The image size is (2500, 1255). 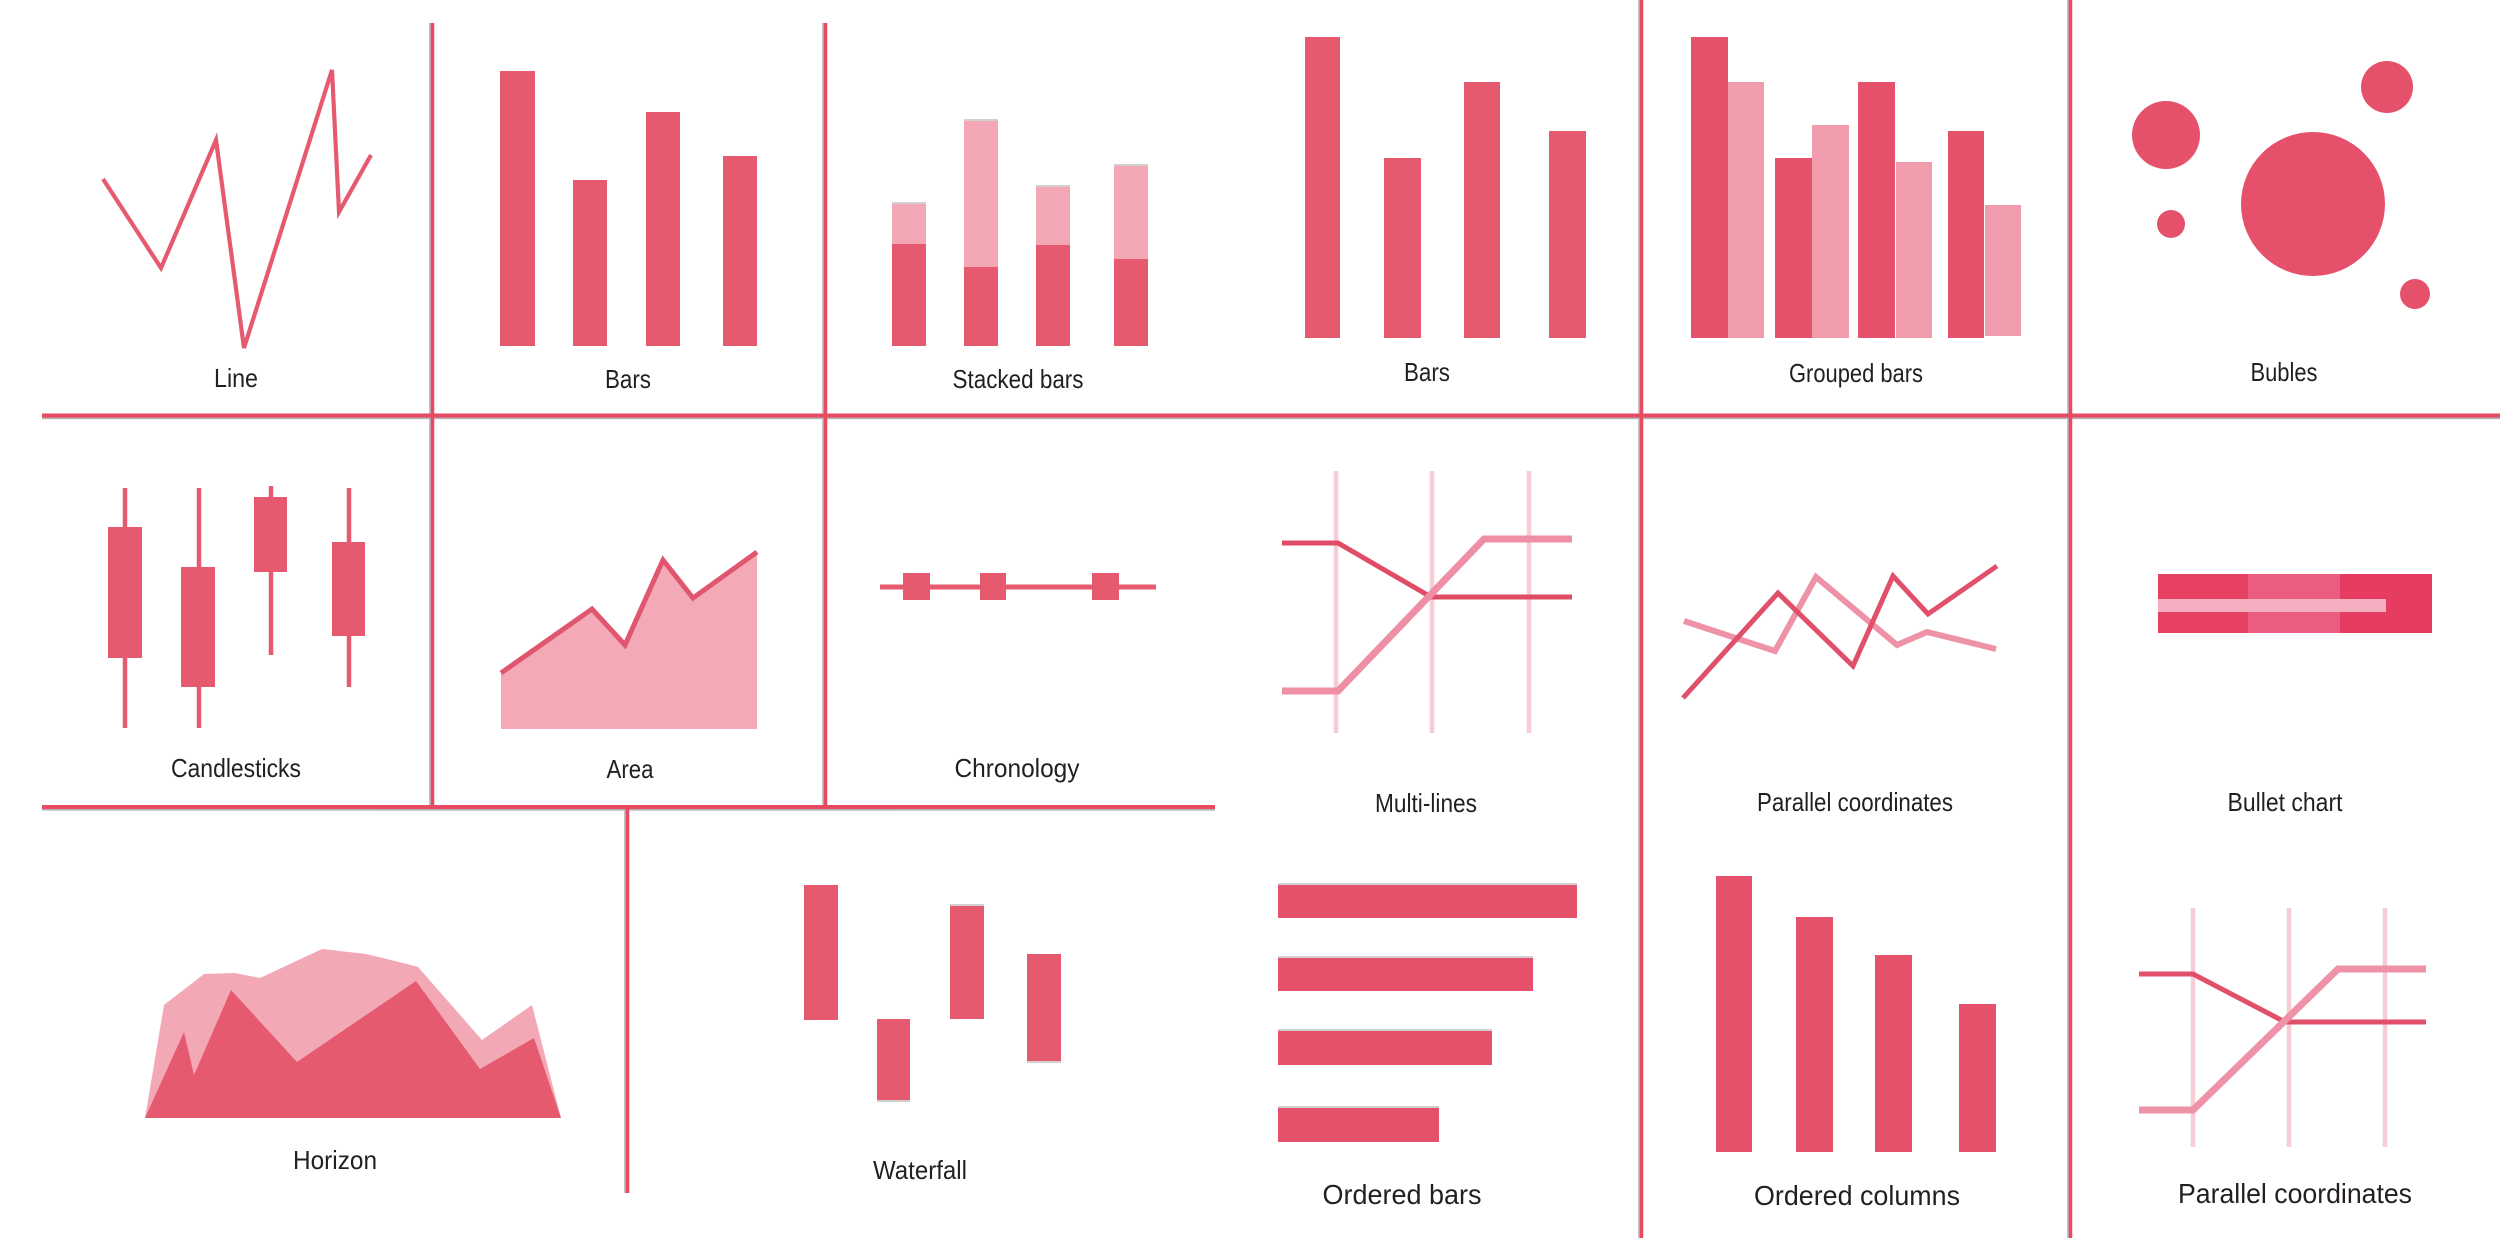 What do you see at coordinates (2286, 802) in the screenshot?
I see `svg-text: Bullet chart` at bounding box center [2286, 802].